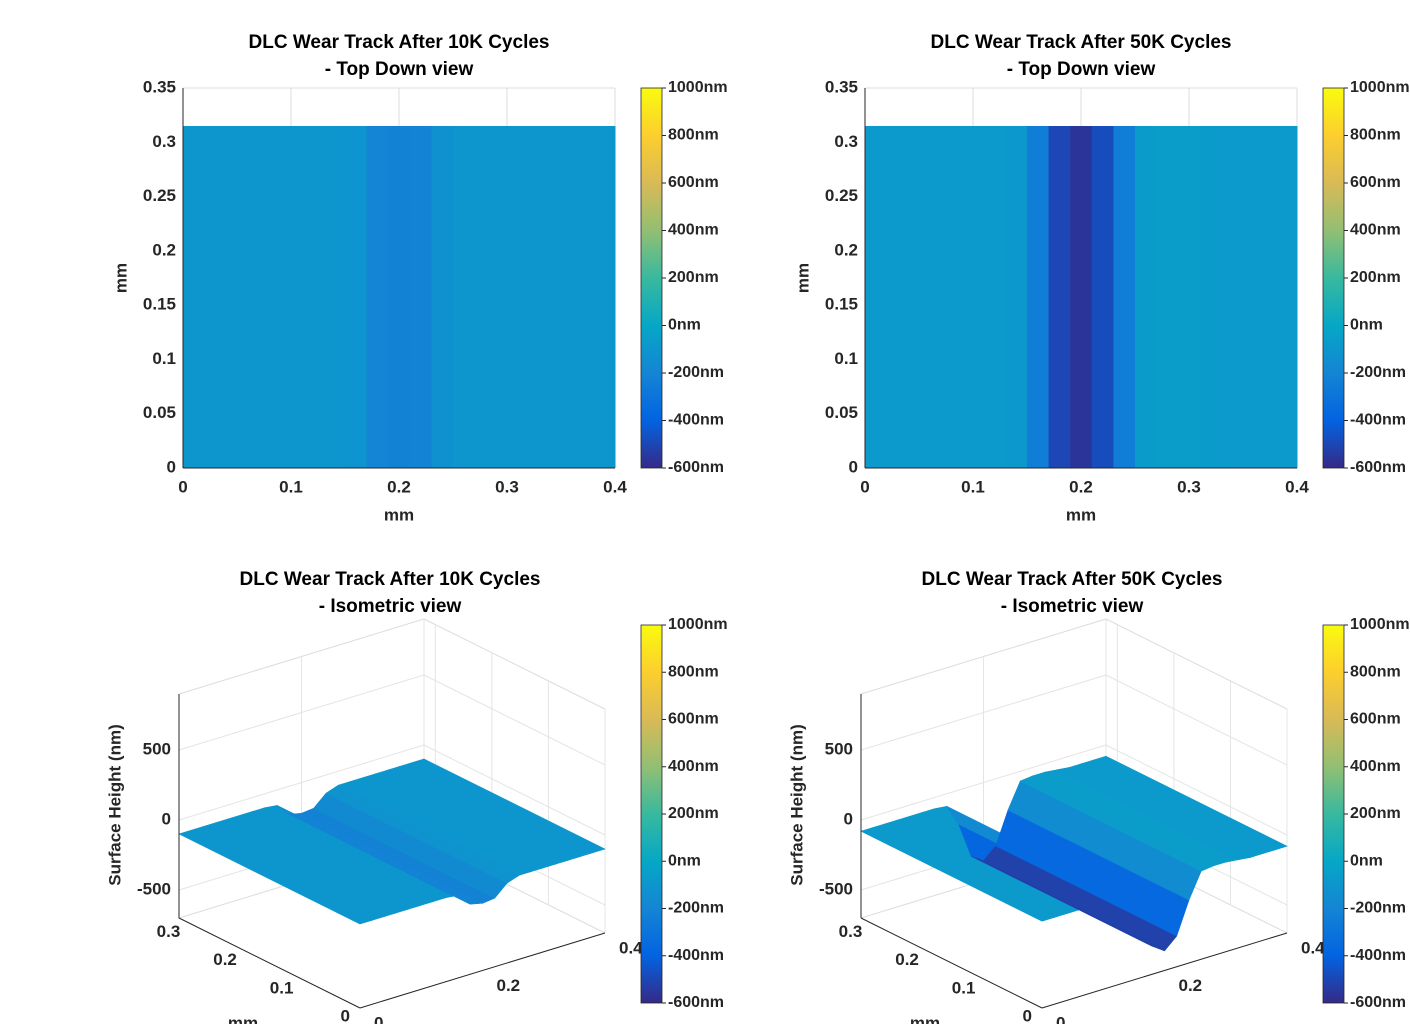 The height and width of the screenshot is (1024, 1410). Describe the element at coordinates (159, 195) in the screenshot. I see `y-tick-label: 0.25` at that location.